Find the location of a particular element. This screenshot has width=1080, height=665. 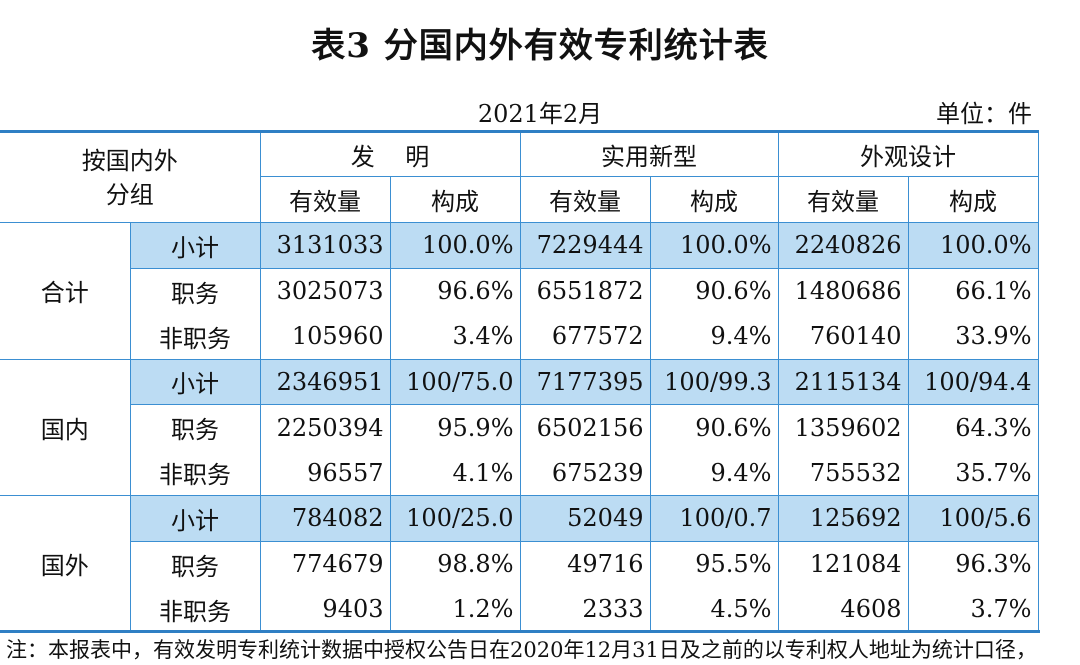

table-cell: 760140 is located at coordinates (843, 336).